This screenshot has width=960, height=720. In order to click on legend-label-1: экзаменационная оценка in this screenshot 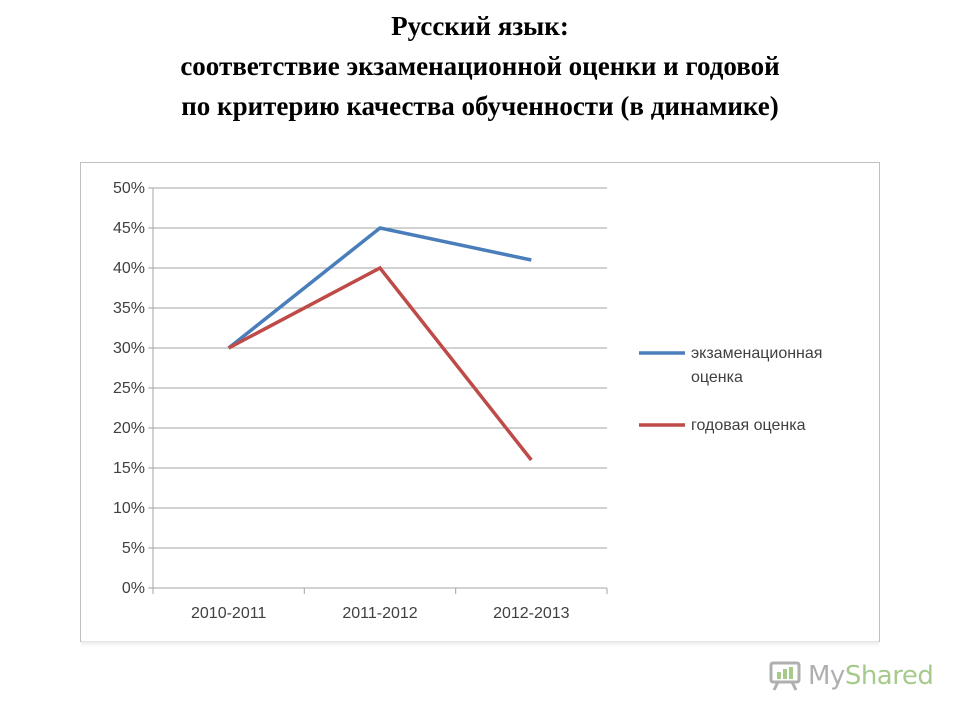, I will do `click(756, 365)`.